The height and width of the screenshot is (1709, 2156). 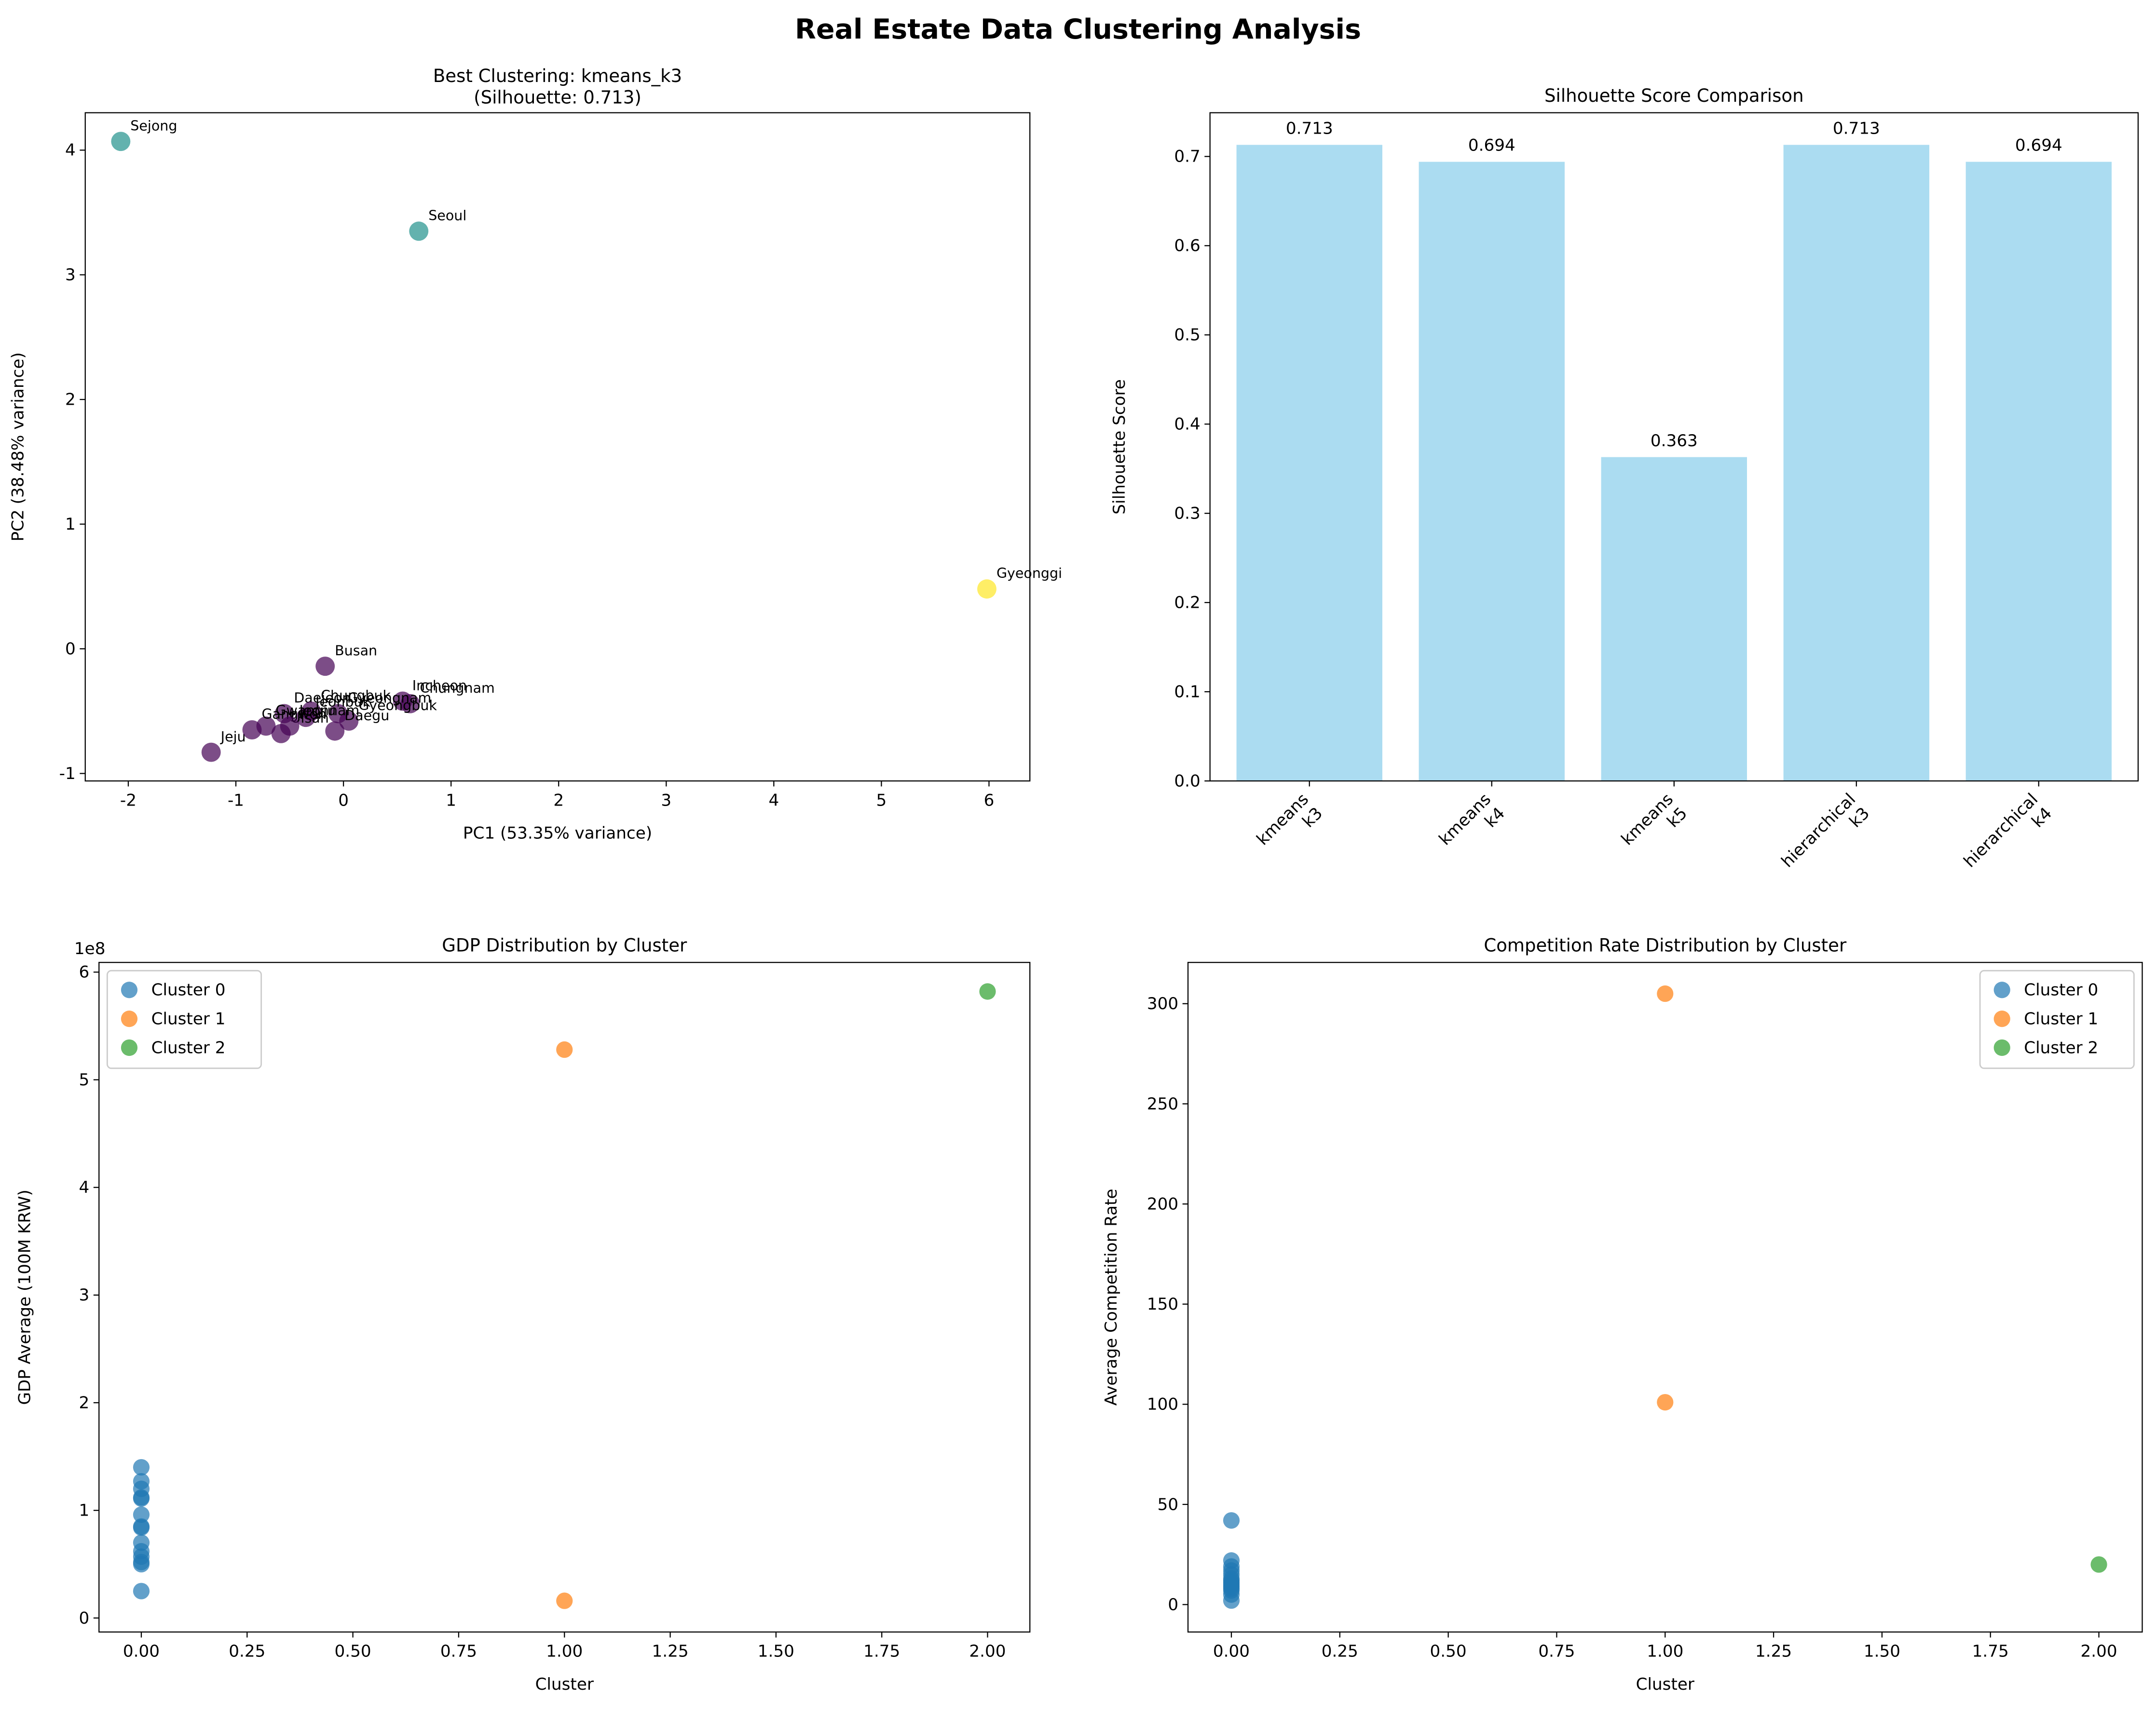 What do you see at coordinates (1168, 1504) in the screenshot?
I see `y-tick-label: 50` at bounding box center [1168, 1504].